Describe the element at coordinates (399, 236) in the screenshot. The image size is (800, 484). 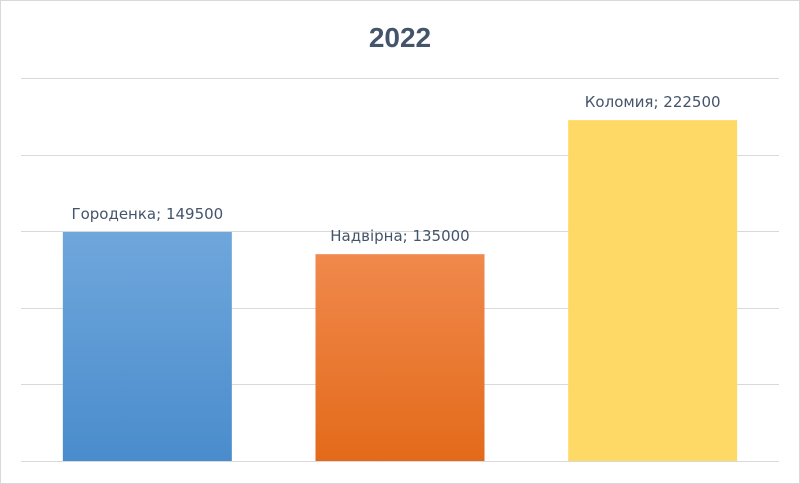
I see `data-label-2: Надвірна; 135000` at that location.